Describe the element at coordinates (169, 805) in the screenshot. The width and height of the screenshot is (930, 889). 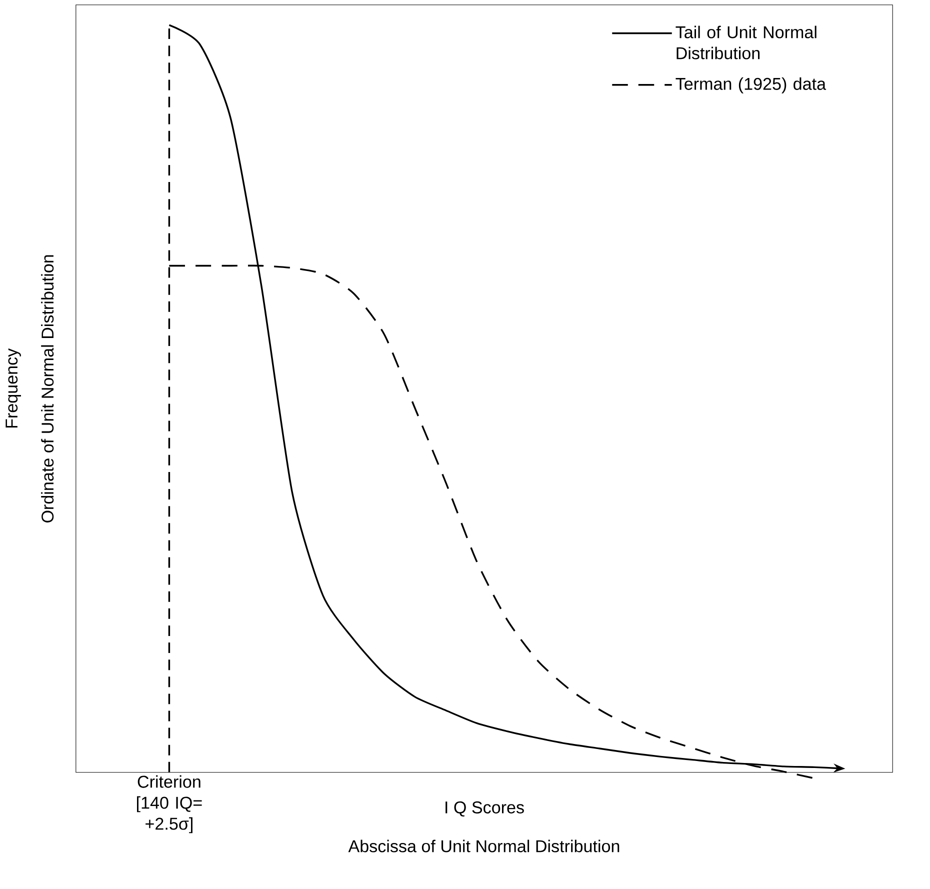
I see `annotation: Criterion [140 IQ= +2.5σ]` at that location.